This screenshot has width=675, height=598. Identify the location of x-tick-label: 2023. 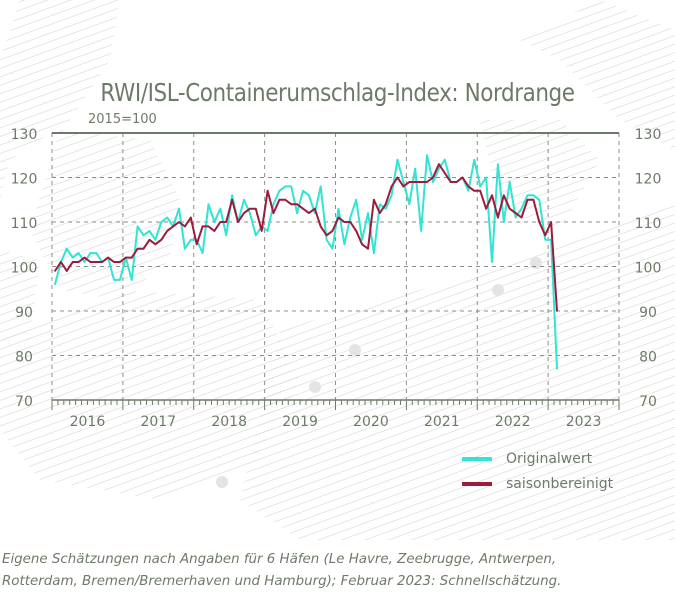
(584, 422).